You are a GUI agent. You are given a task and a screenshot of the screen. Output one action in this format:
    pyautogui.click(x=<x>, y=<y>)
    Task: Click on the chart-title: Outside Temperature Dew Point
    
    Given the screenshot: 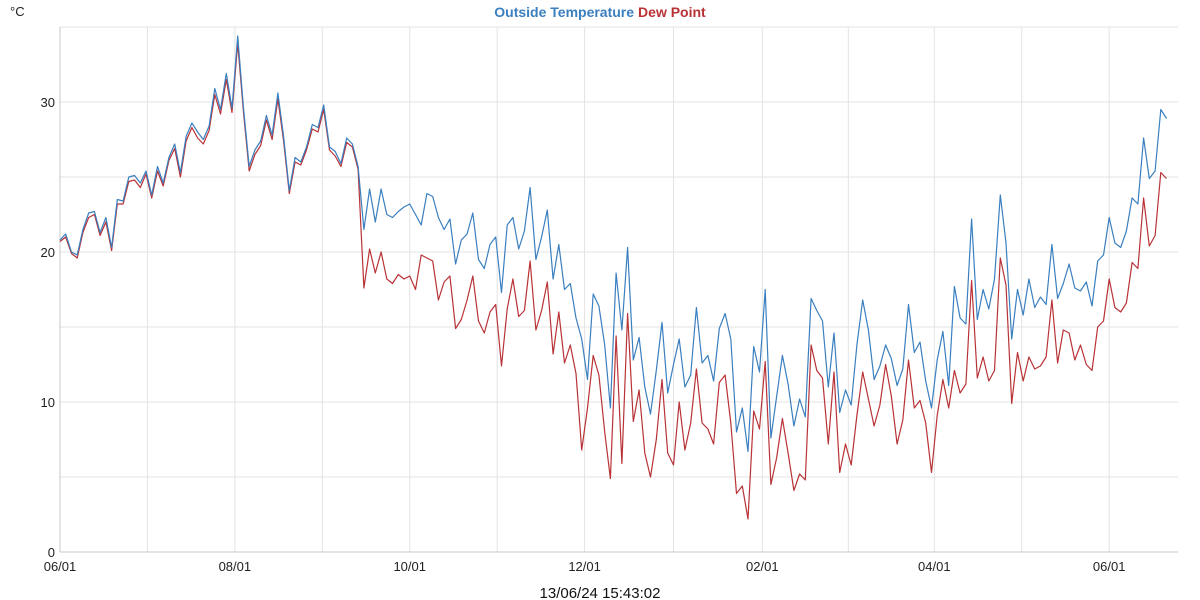 What is the action you would take?
    pyautogui.click(x=600, y=12)
    